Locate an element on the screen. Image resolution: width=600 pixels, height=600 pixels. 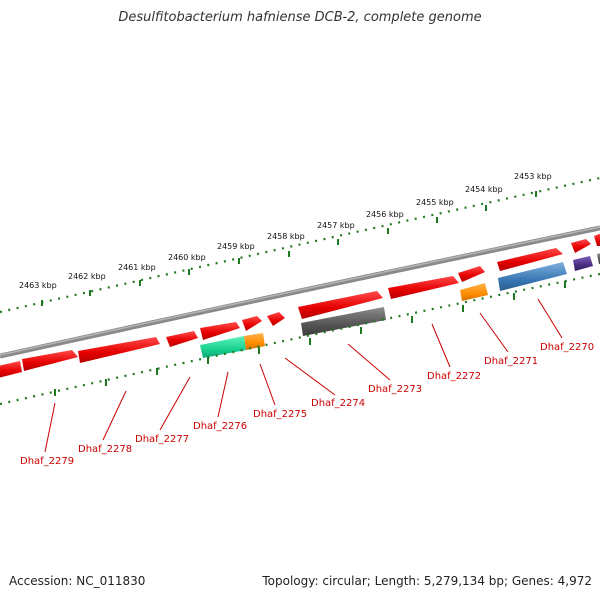
coord-label: 2458 kbp is located at coordinates (286, 236).